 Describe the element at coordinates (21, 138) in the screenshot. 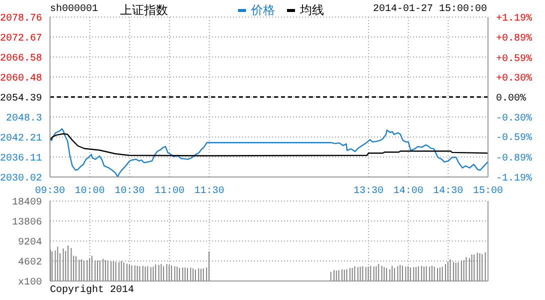

I see `y-tick-label: 2042.21` at that location.